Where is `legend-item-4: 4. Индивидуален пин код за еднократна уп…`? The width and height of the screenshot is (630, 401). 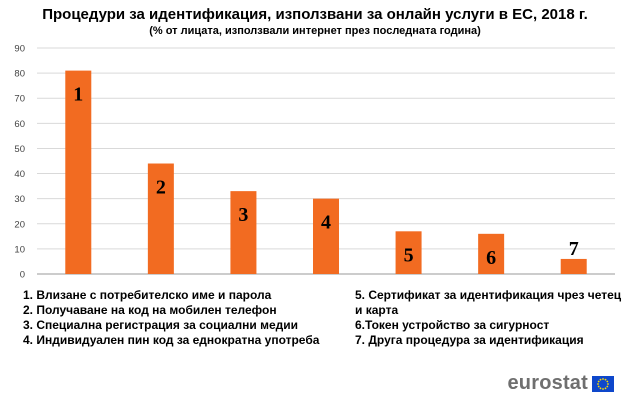
legend-item-4: 4. Индивидуален пин код за еднократна уп… is located at coordinates (171, 340).